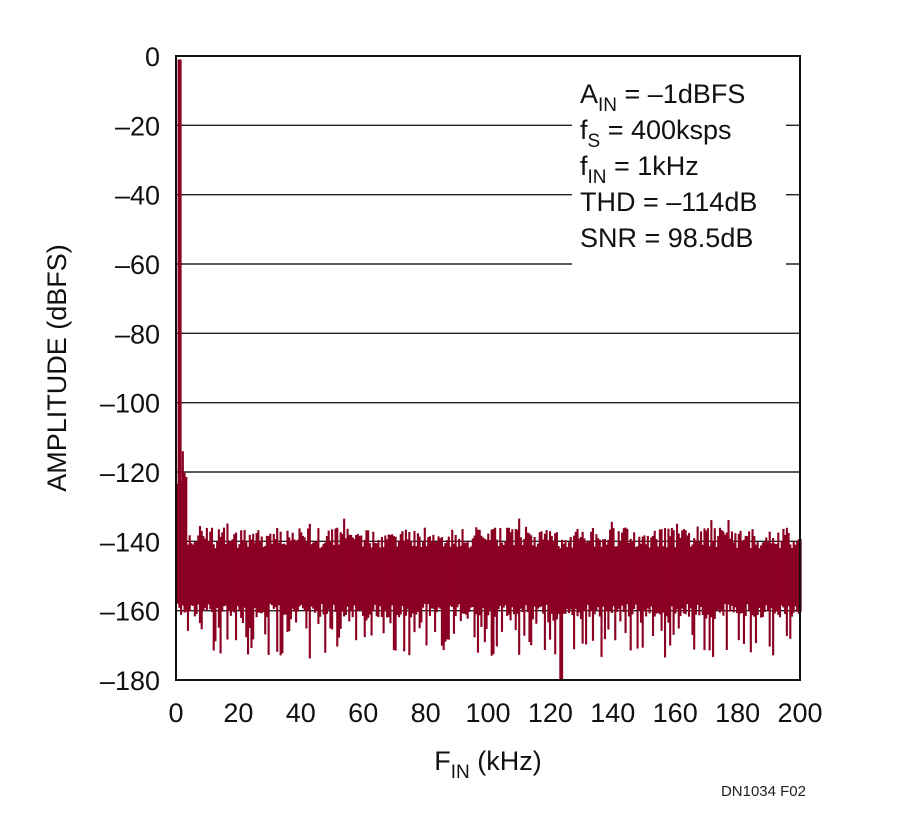 Image resolution: width=900 pixels, height=818 pixels. What do you see at coordinates (137, 334) in the screenshot?
I see `y-tick-label: –80` at bounding box center [137, 334].